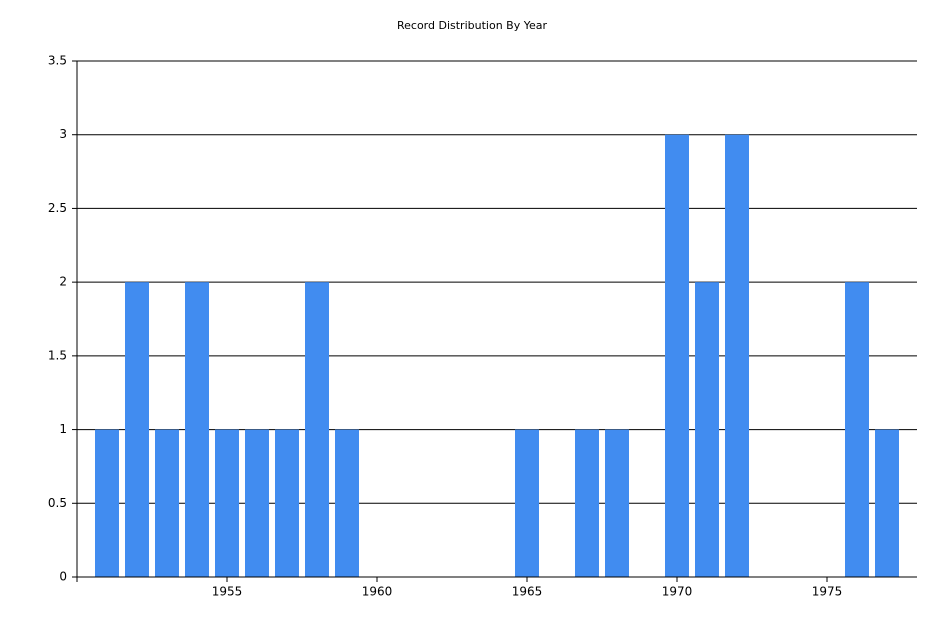  What do you see at coordinates (227, 592) in the screenshot?
I see `x-tick-label: 1955` at bounding box center [227, 592].